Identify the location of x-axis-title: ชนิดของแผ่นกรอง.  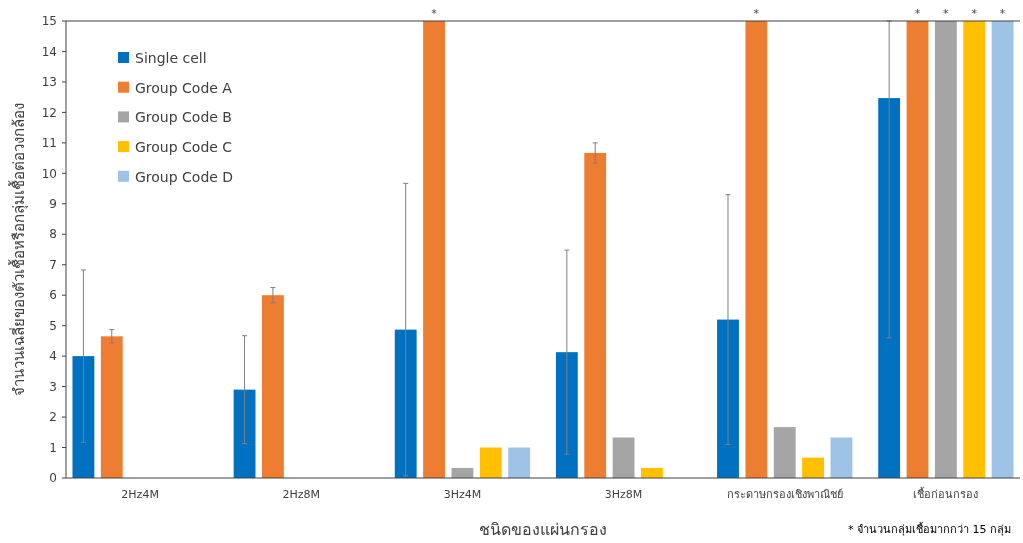
(543, 529).